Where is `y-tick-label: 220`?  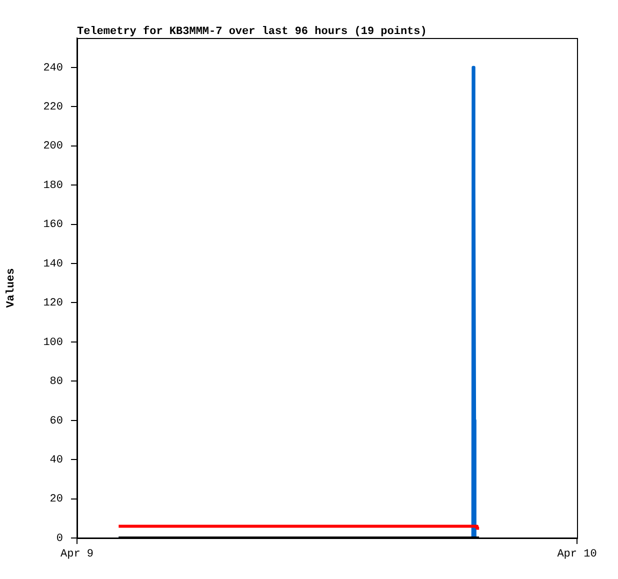
y-tick-label: 220 is located at coordinates (53, 108).